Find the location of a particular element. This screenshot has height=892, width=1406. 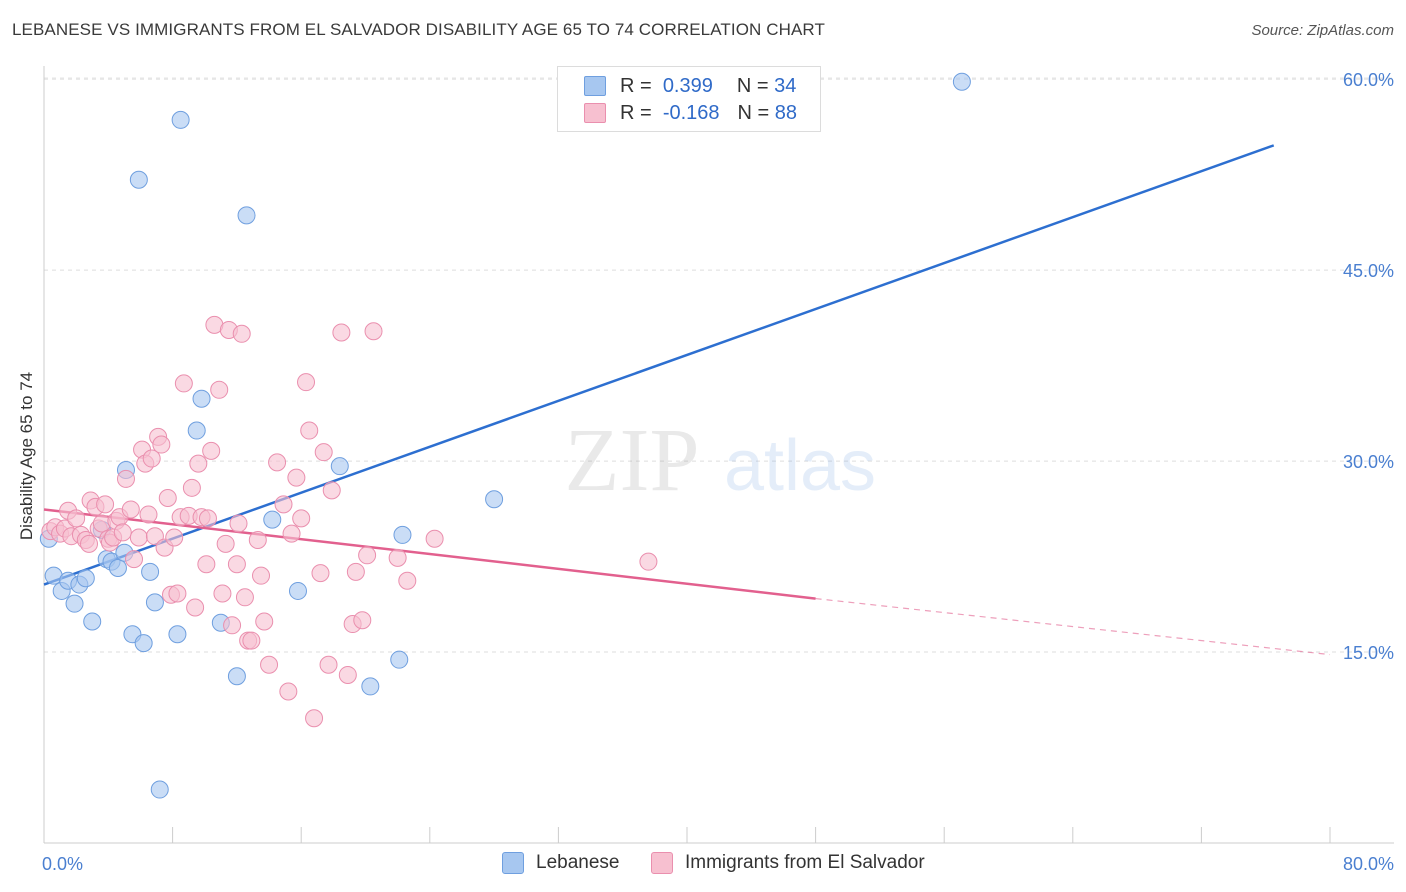

r-value: 0.399 is located at coordinates (687, 85).